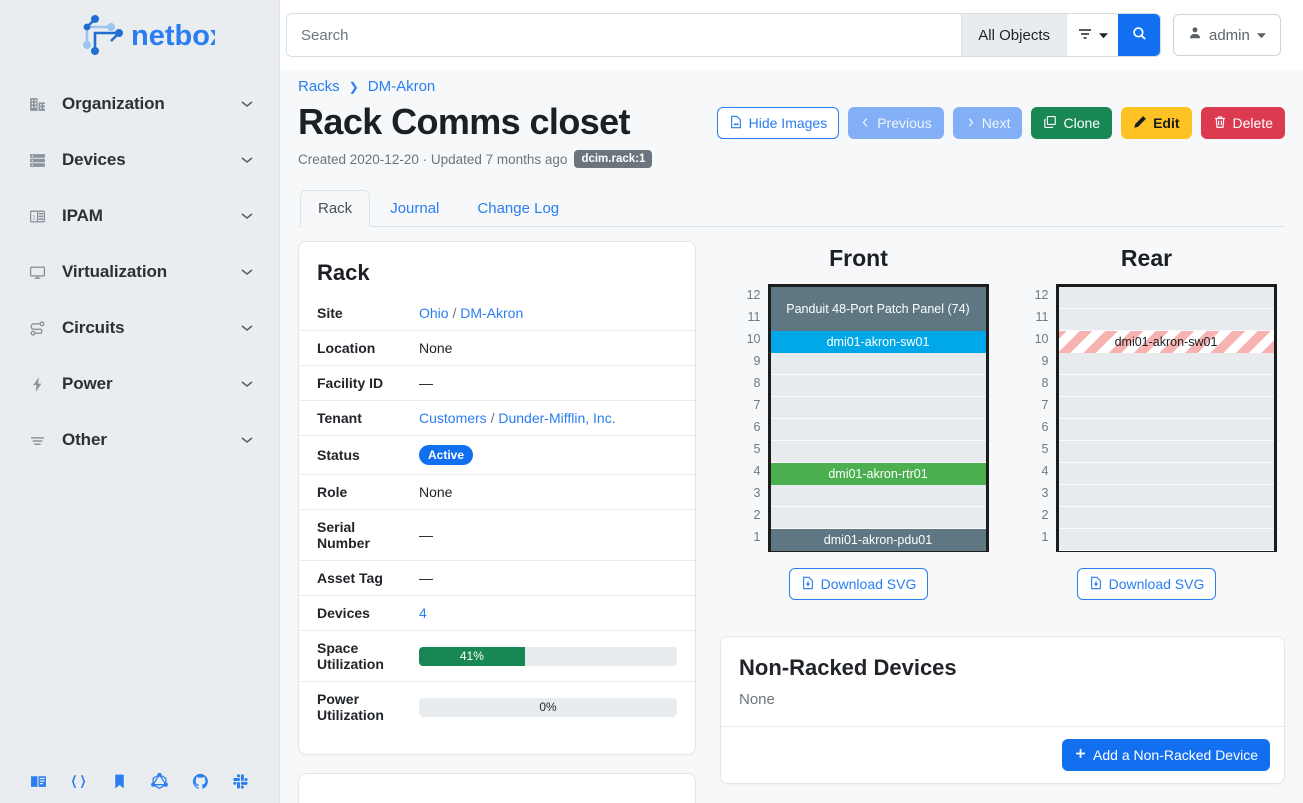  Describe the element at coordinates (1082, 123) in the screenshot. I see `clone-label: Clone` at that location.